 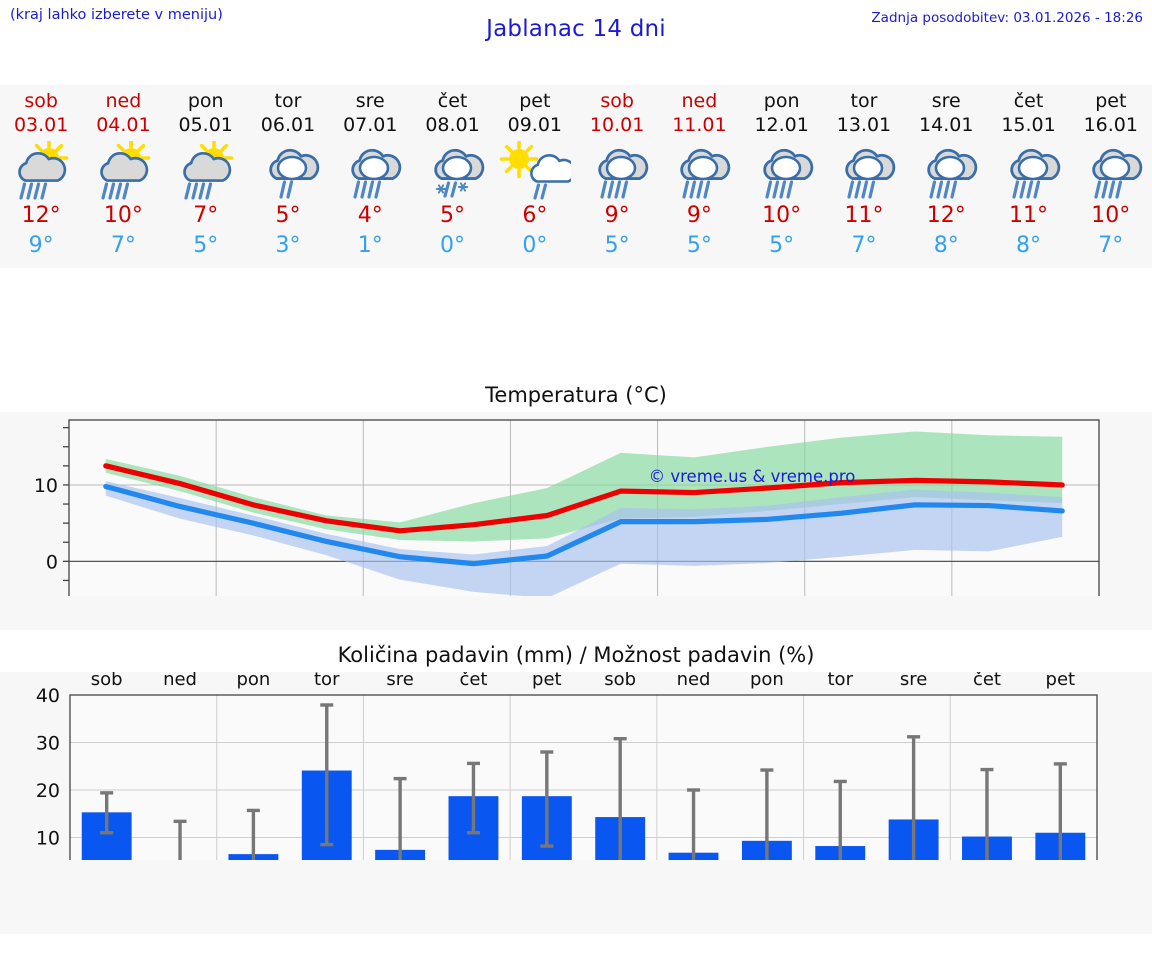 What do you see at coordinates (116, 15) in the screenshot?
I see `menu-hint-text: (kraj lahko izberete v meniju)` at bounding box center [116, 15].